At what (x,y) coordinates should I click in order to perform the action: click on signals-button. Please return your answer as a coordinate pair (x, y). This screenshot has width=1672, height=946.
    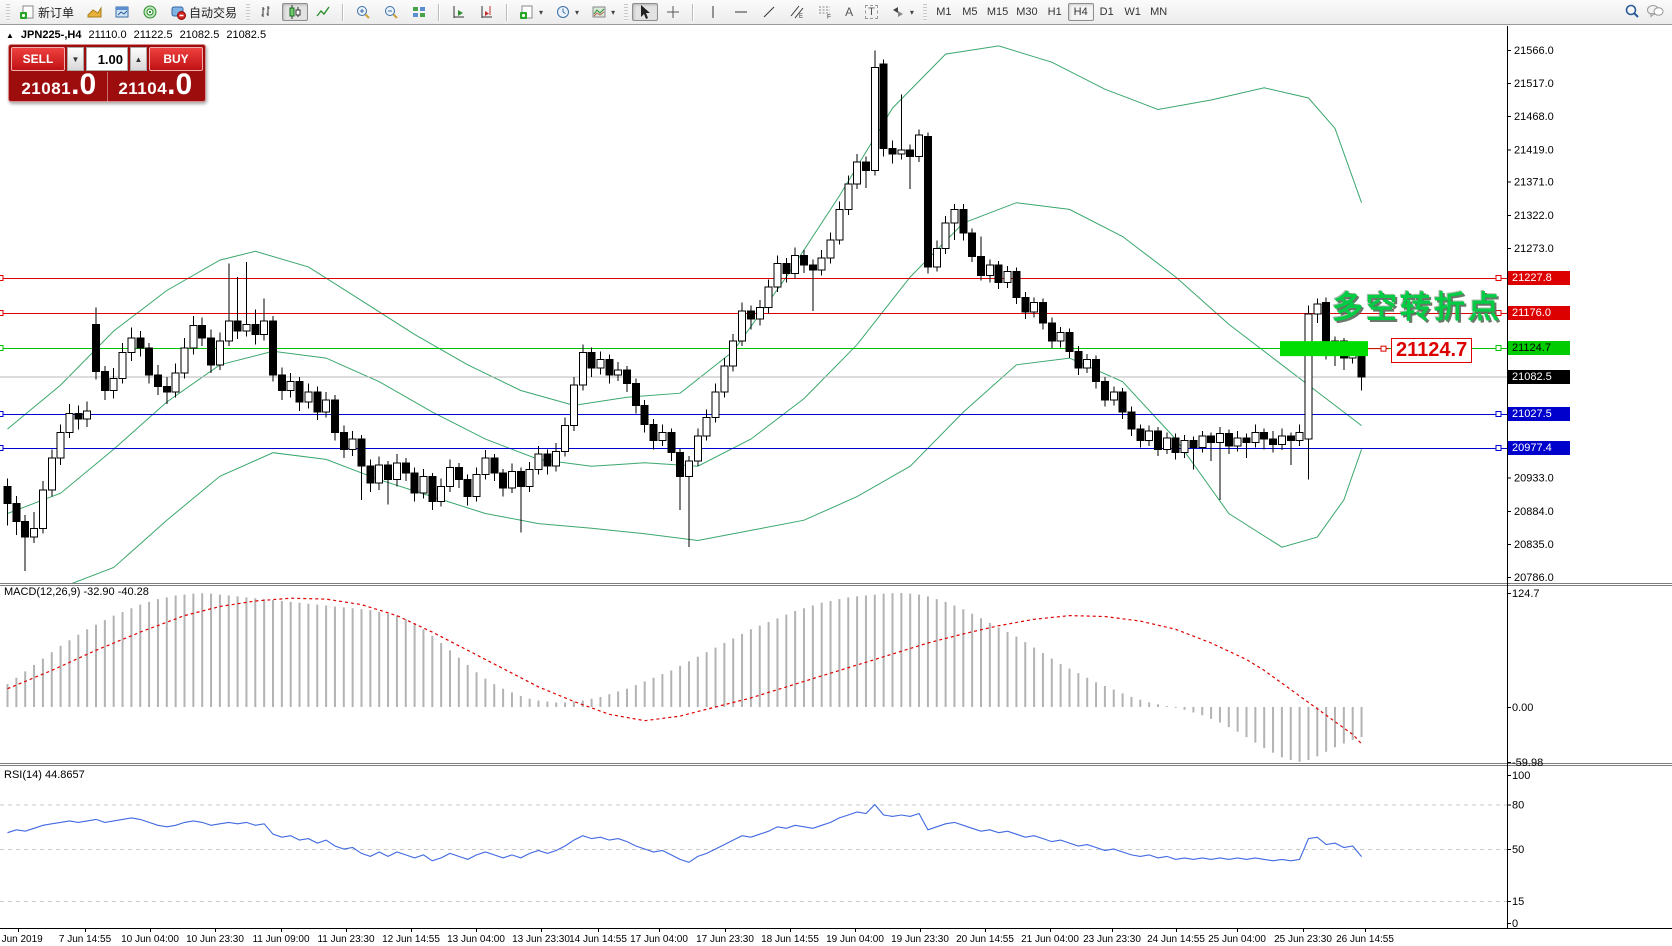
    Looking at the image, I should click on (150, 12).